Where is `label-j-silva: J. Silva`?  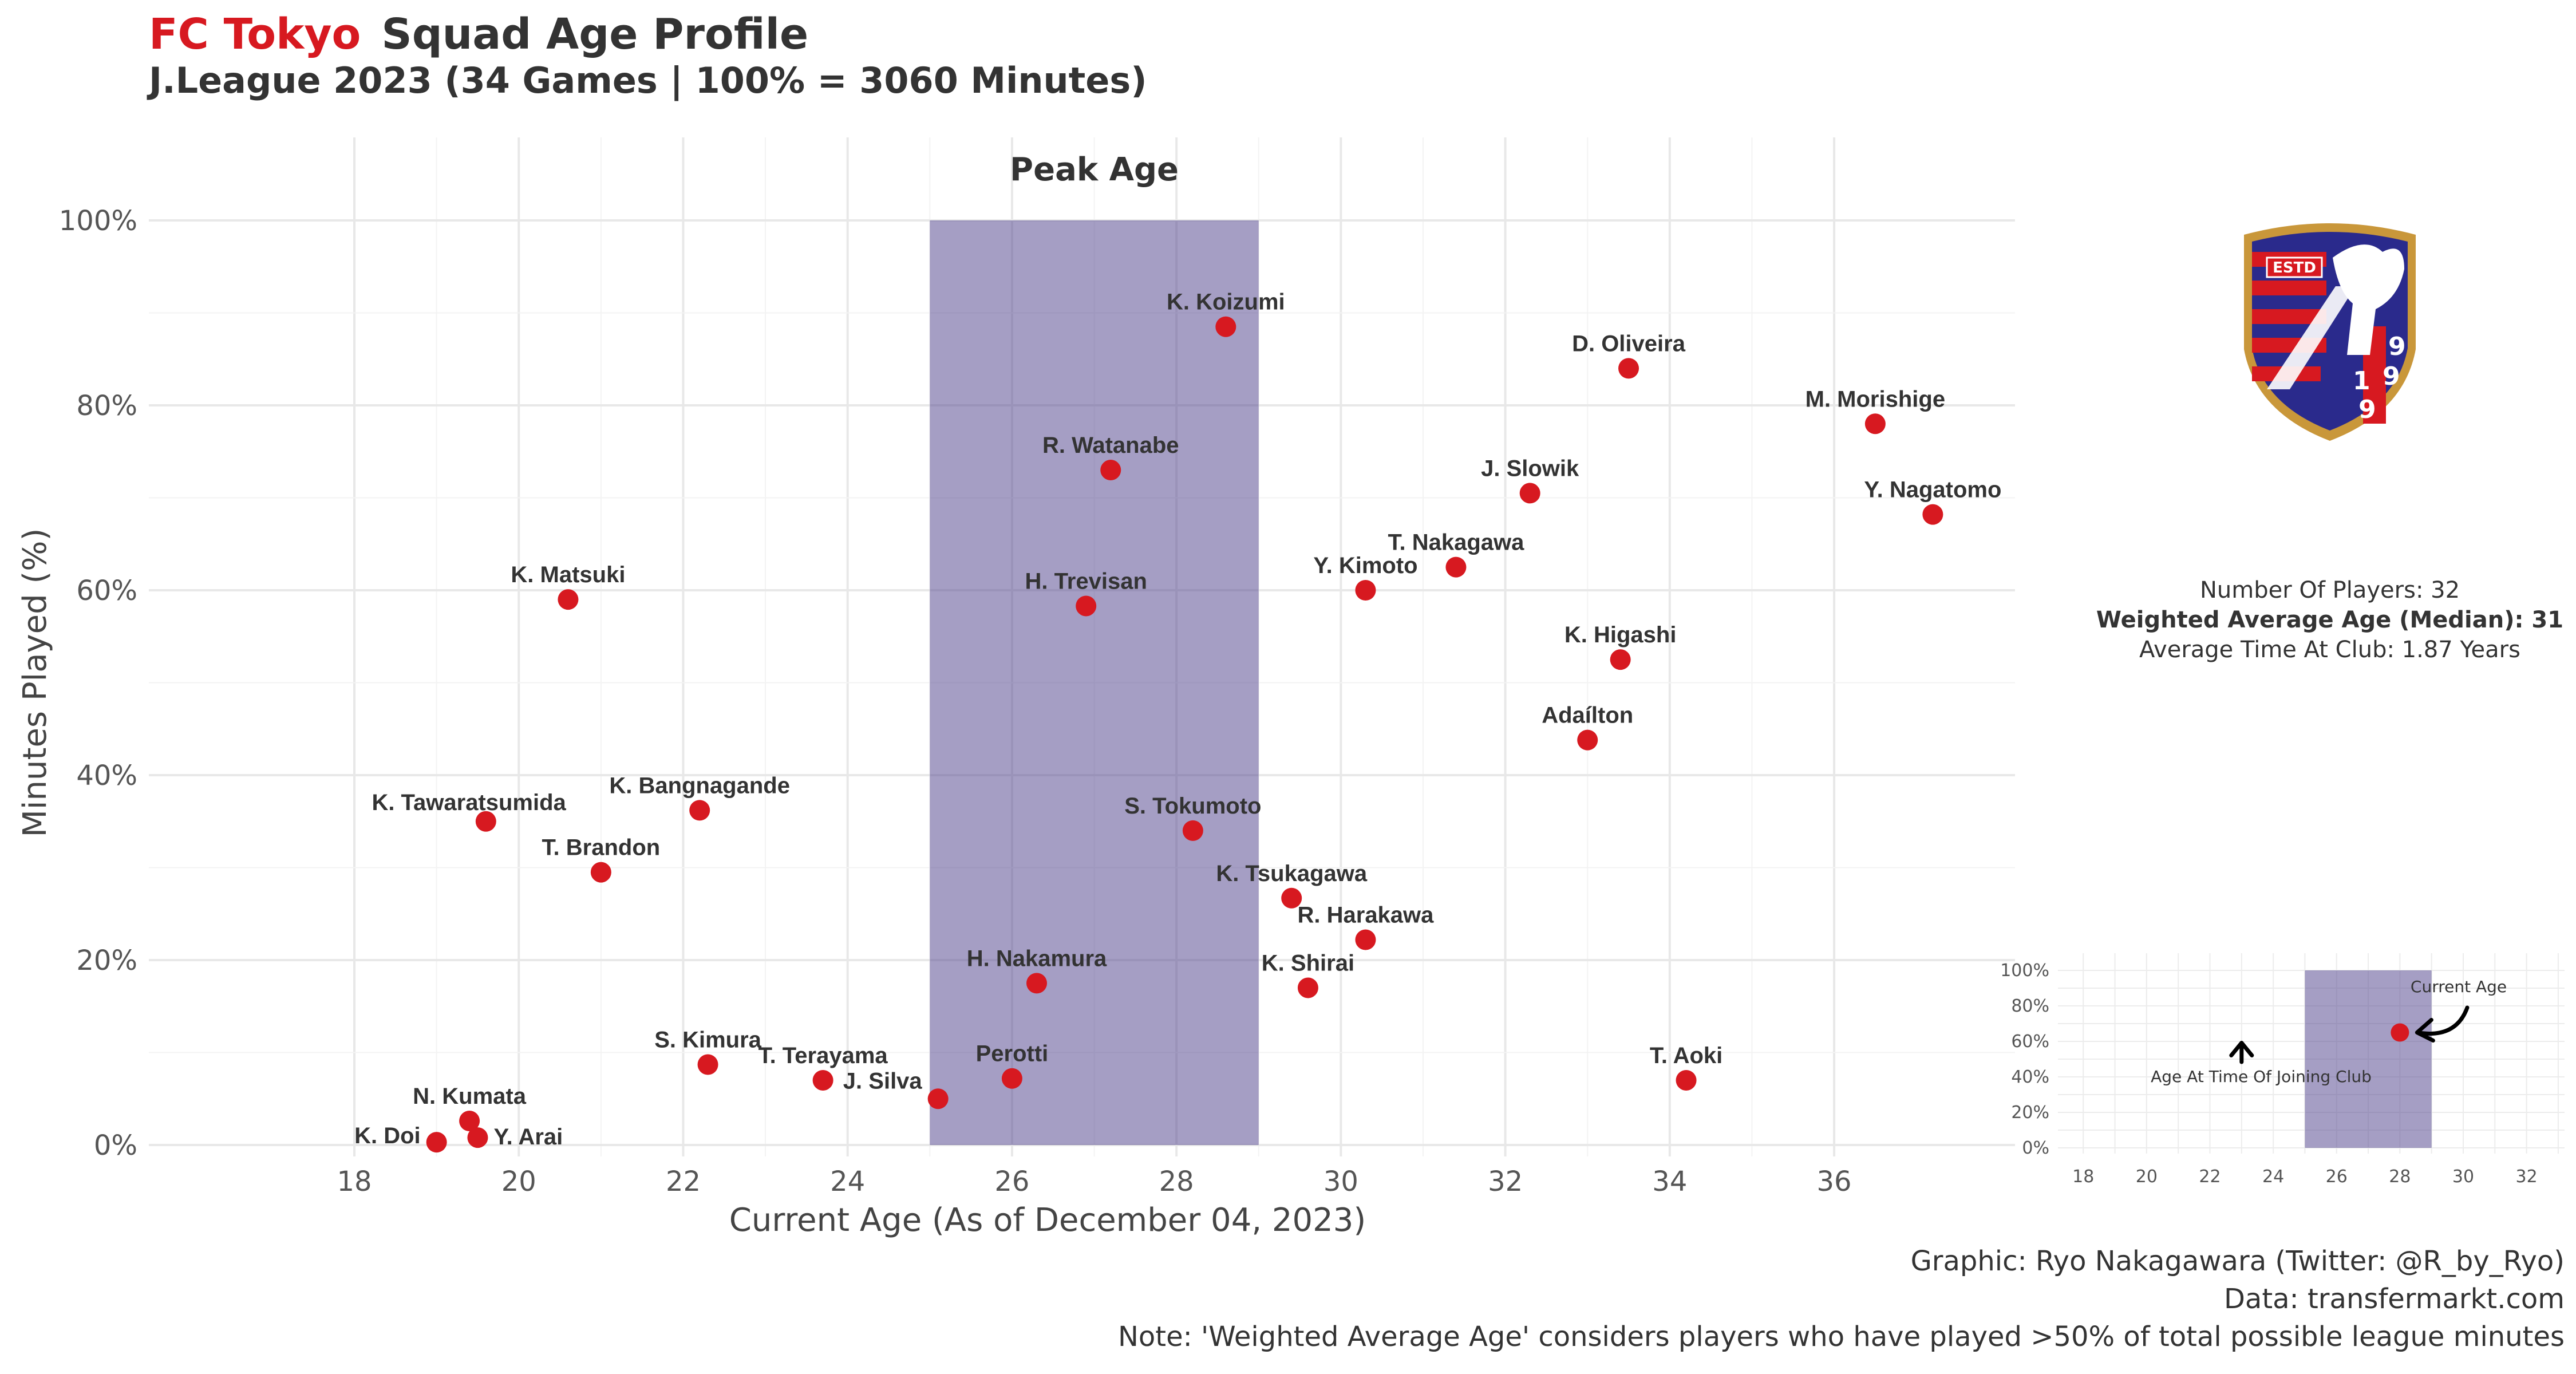
label-j-silva: J. Silva is located at coordinates (883, 1080).